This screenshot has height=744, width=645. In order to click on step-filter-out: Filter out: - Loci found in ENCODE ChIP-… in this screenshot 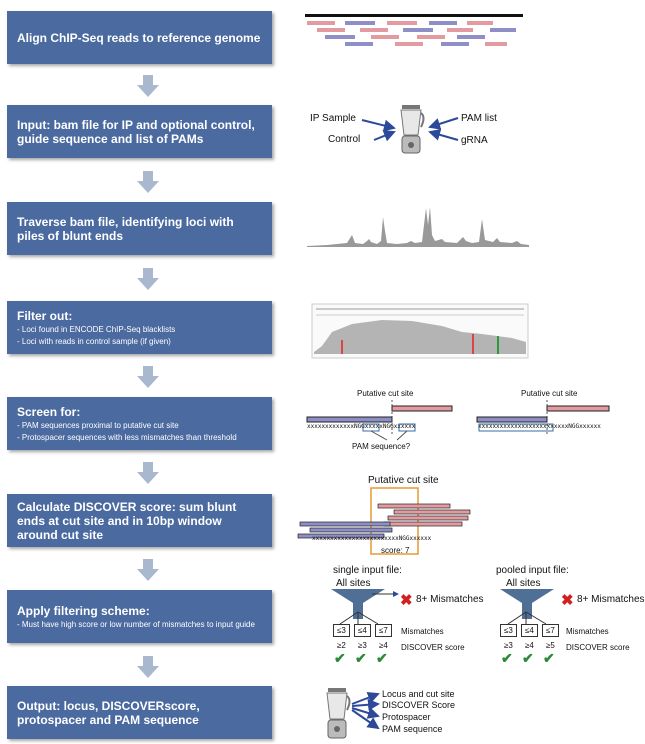, I will do `click(139, 327)`.